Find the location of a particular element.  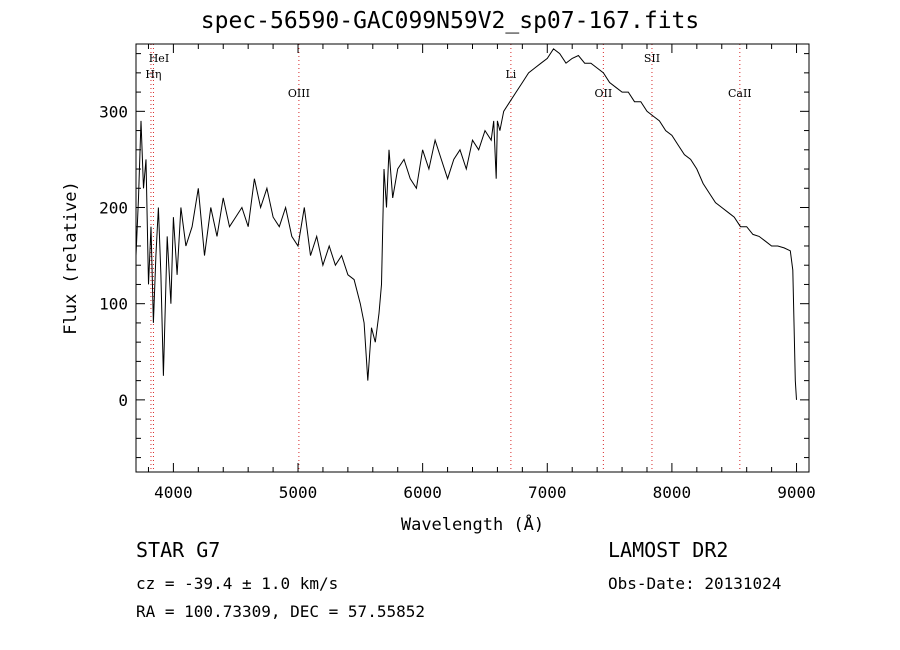

x-tick-label: 7000 is located at coordinates (547, 492).